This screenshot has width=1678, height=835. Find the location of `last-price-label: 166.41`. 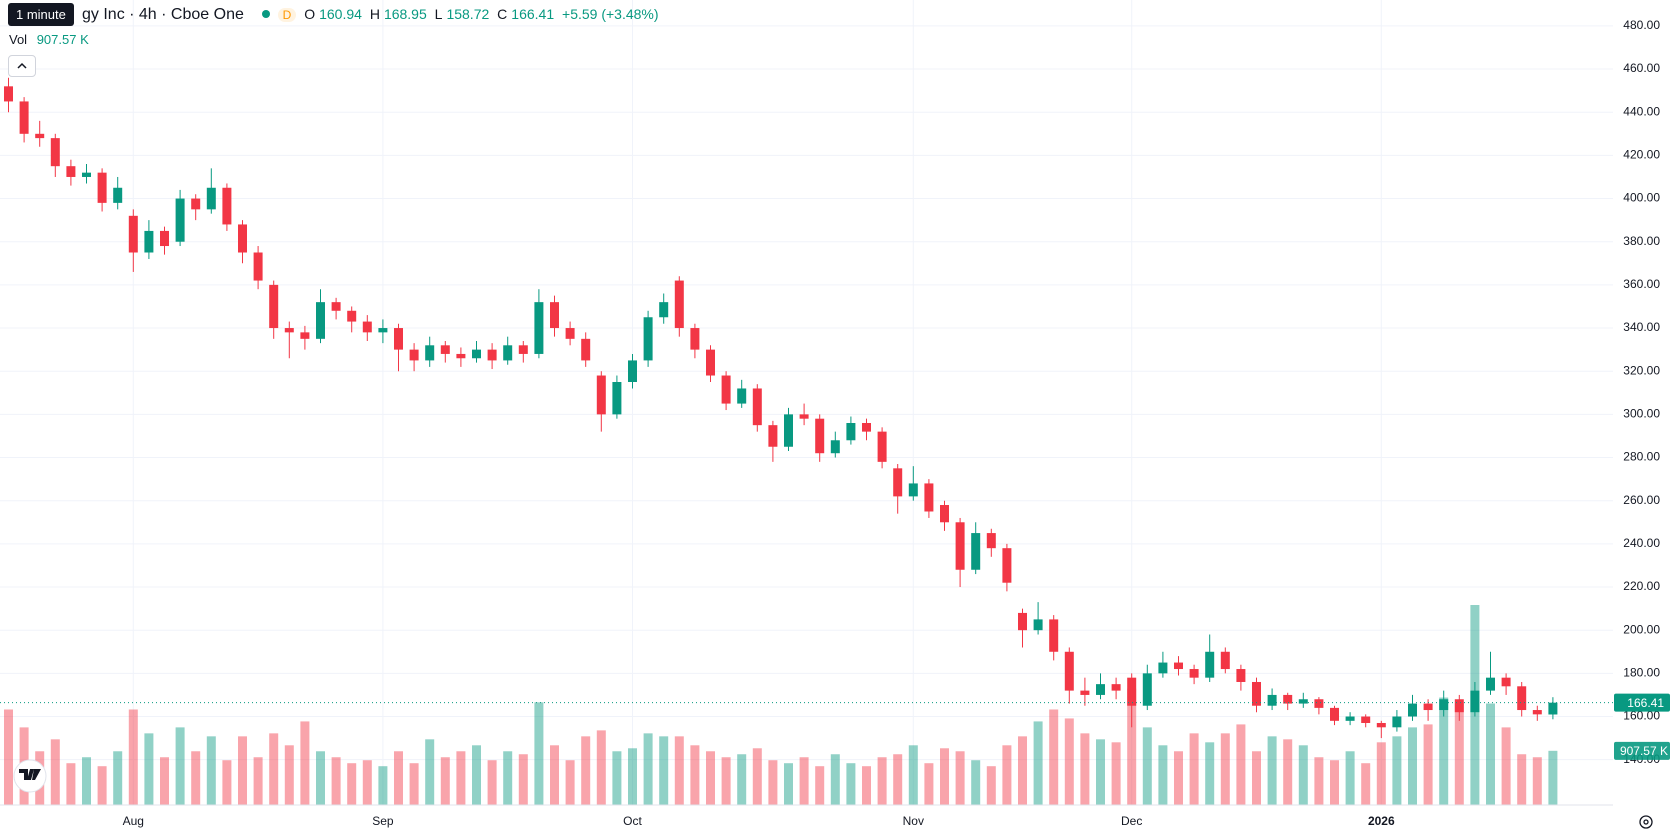

last-price-label: 166.41 is located at coordinates (1645, 703).